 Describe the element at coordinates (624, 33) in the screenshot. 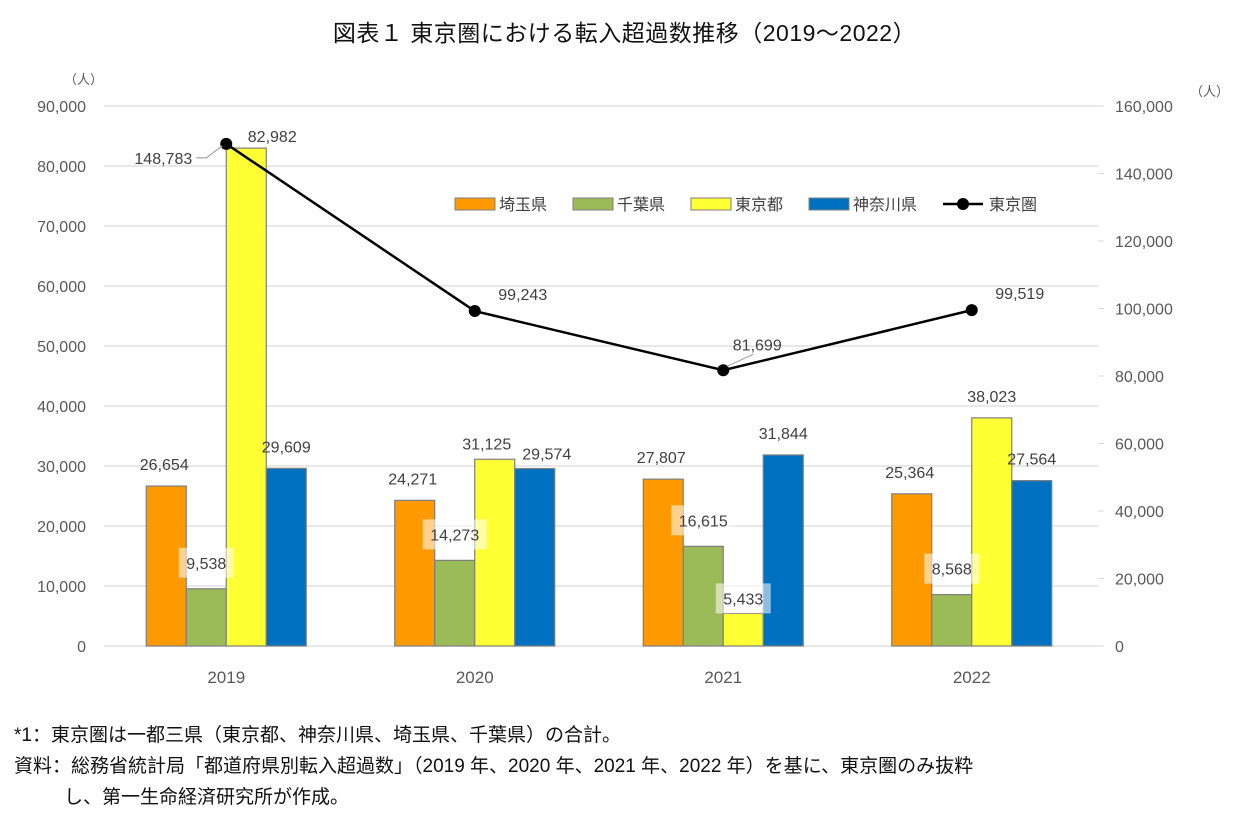

I see `chart-title: 図表１ 東京圏における転入超過数推移（2019～2022）` at that location.